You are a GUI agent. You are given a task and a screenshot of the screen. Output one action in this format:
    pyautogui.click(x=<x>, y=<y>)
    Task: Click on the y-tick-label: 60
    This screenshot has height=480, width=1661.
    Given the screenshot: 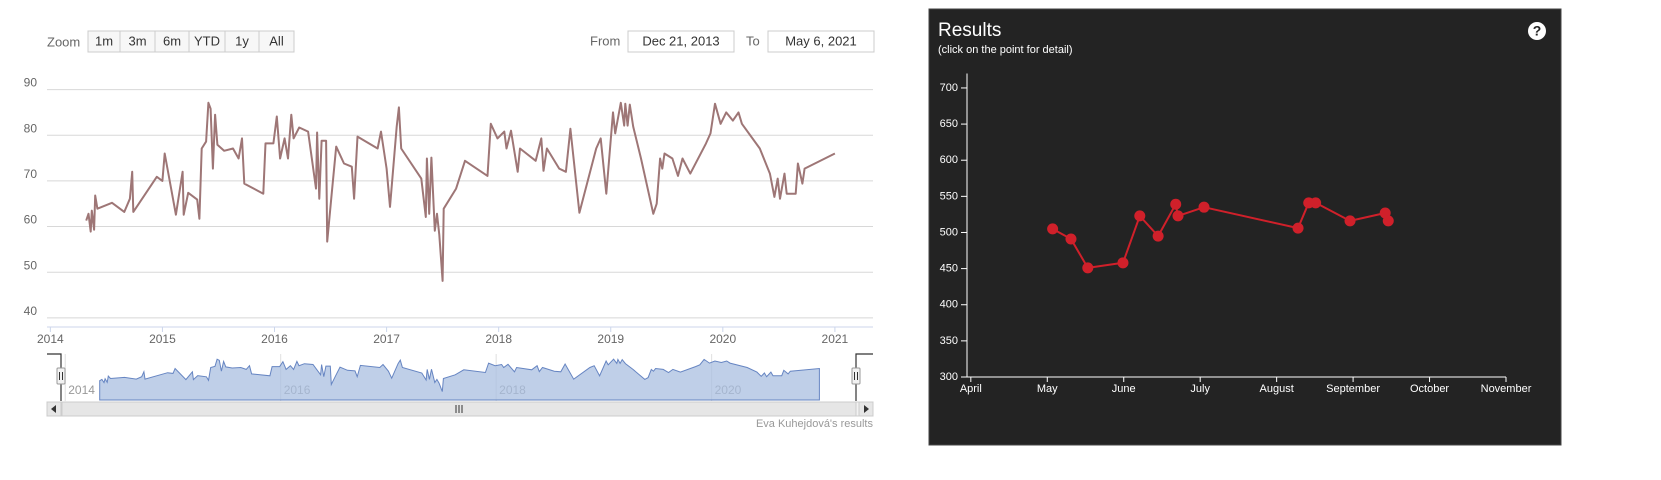 What is the action you would take?
    pyautogui.click(x=31, y=220)
    